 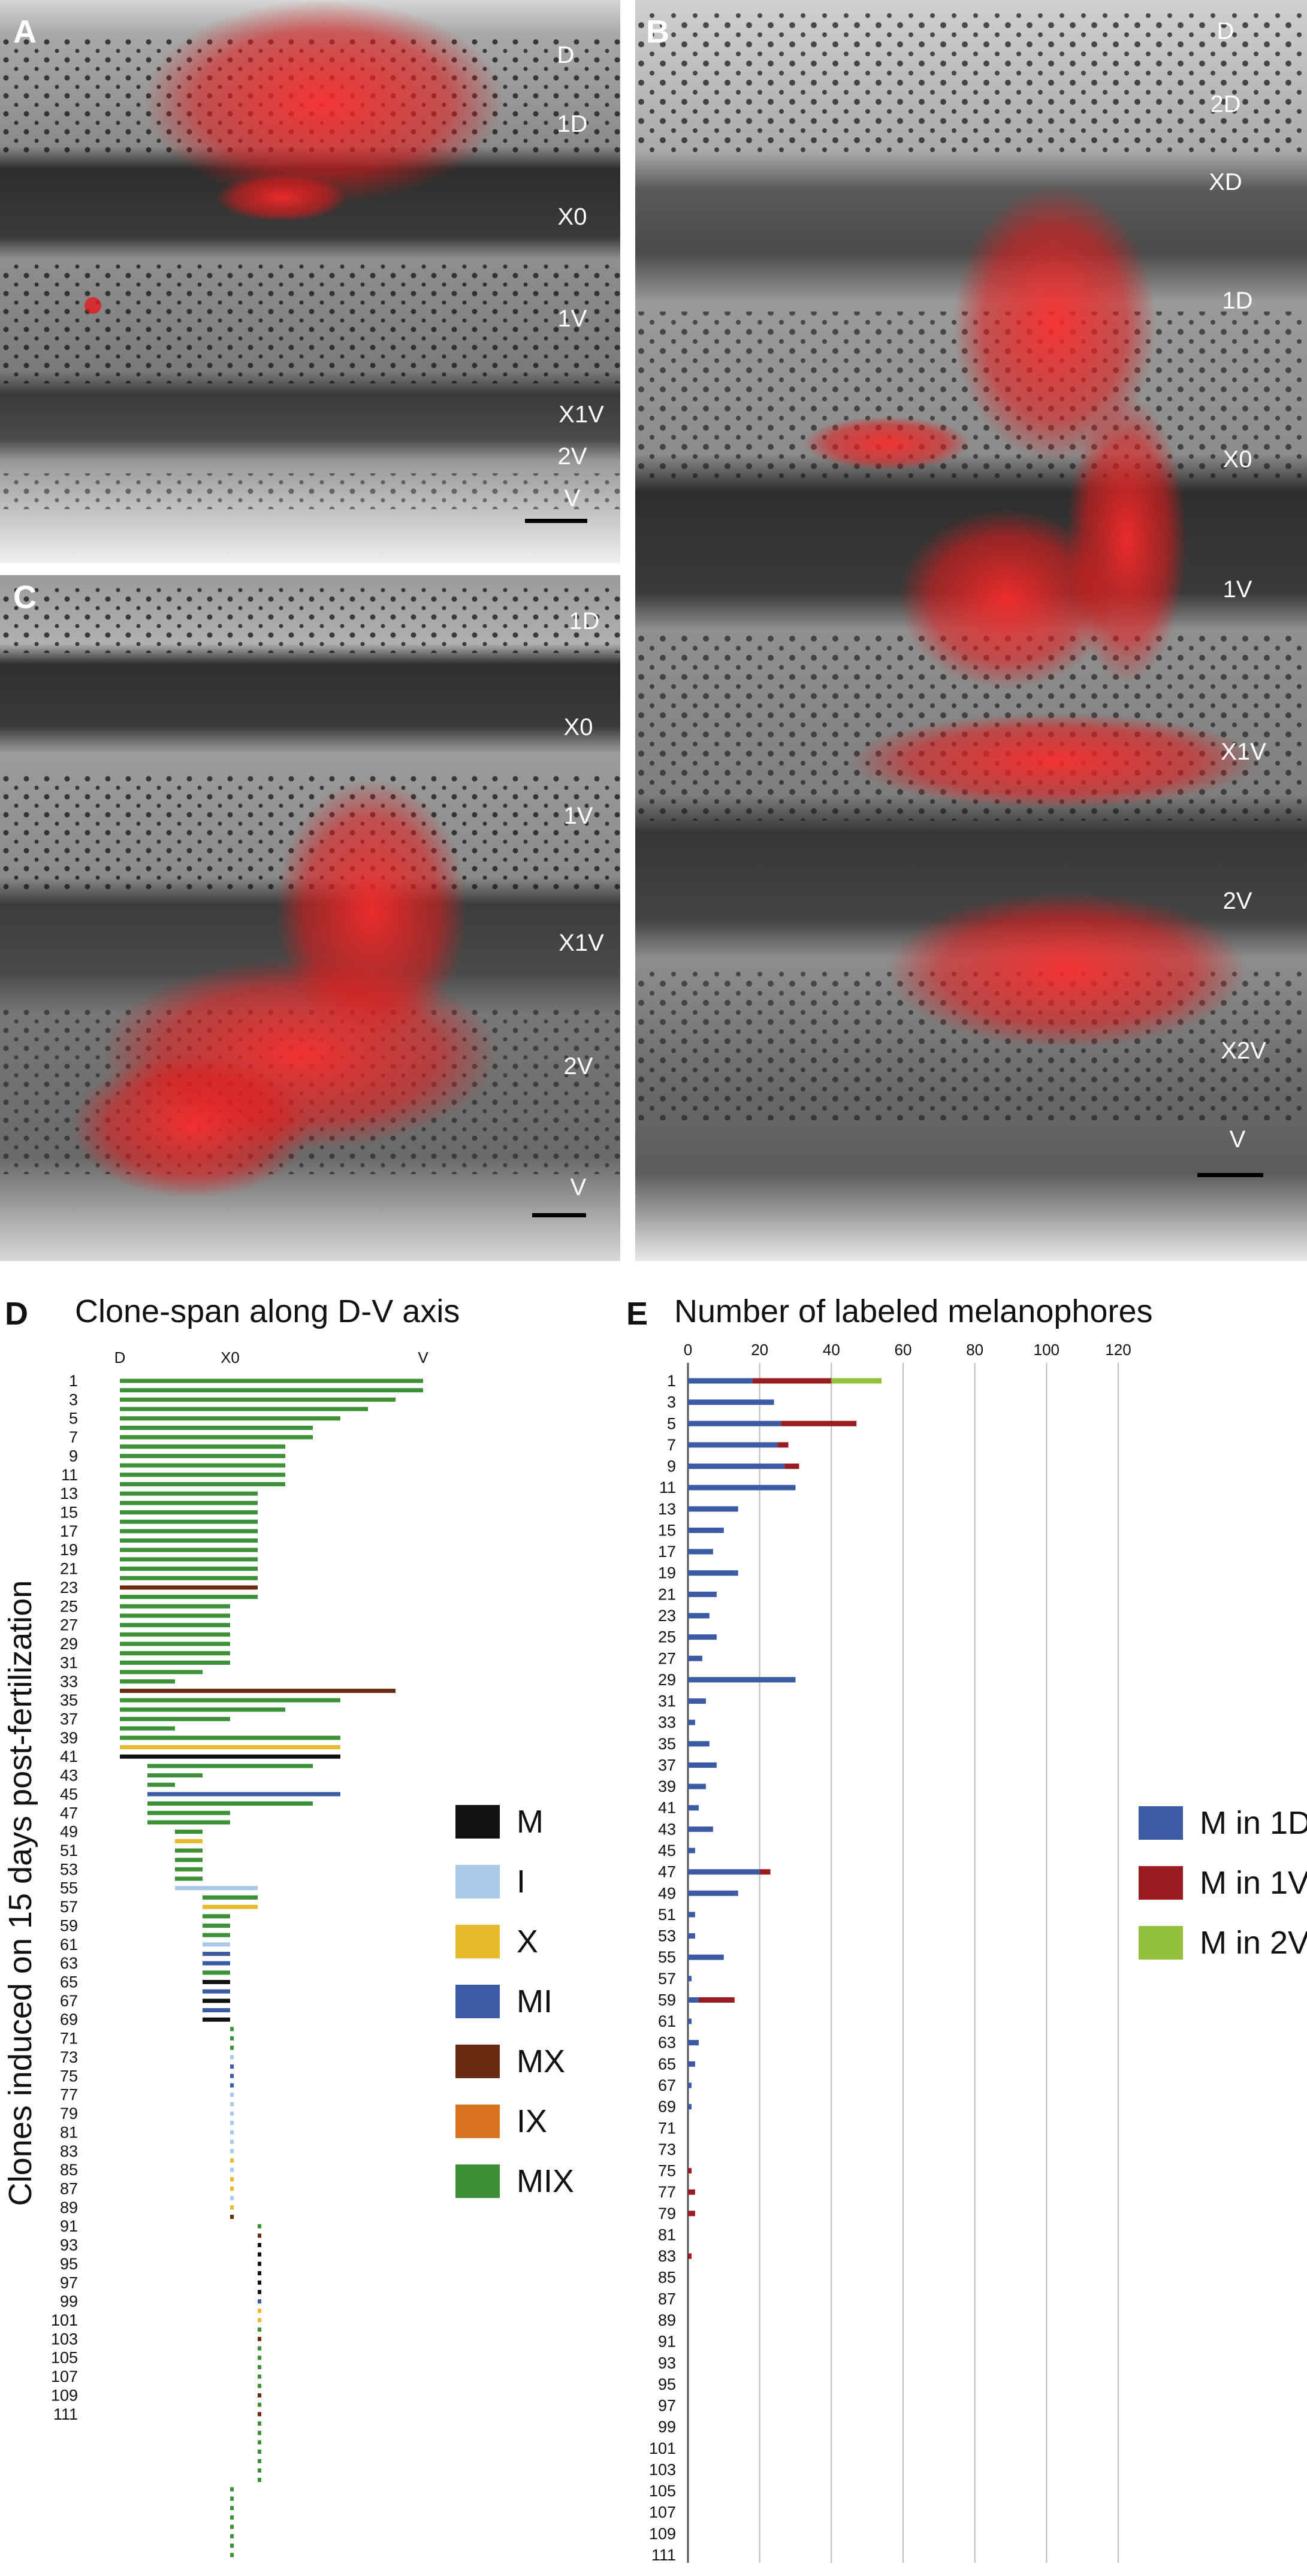 I want to click on panel-b-letter: B, so click(x=657, y=32).